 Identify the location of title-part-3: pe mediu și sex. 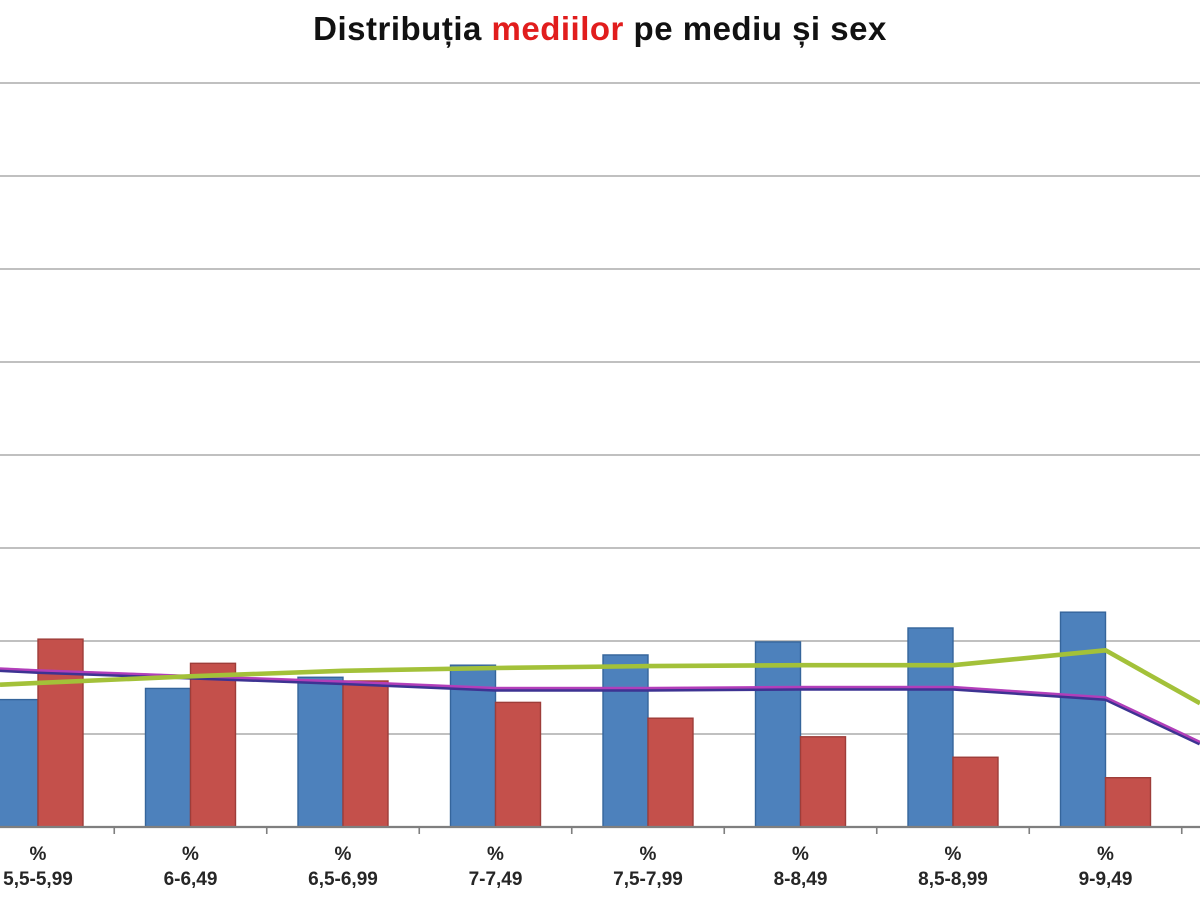
(755, 28).